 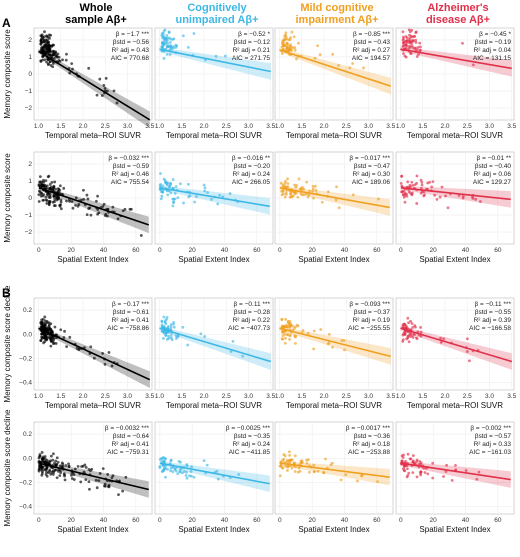 I want to click on stat-label: βstd = −0.28, so click(x=252, y=312).